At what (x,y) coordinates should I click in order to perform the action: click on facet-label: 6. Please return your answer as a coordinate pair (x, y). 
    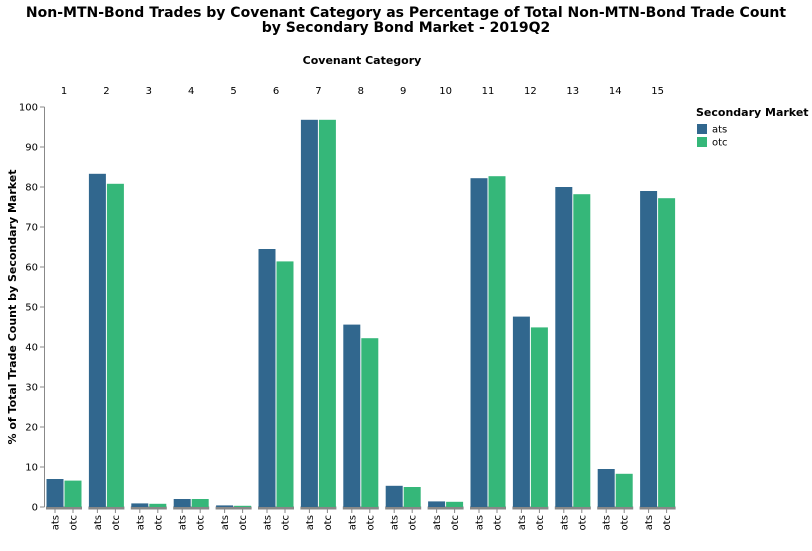
    Looking at the image, I should click on (276, 91).